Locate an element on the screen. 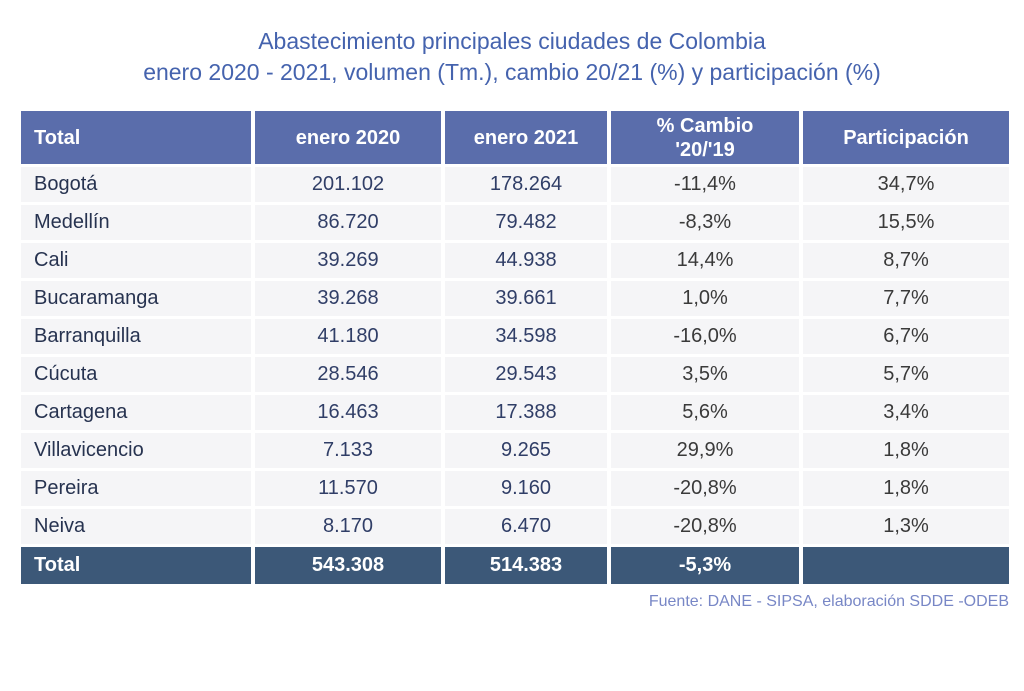  enero-2021-cell: 34.598 is located at coordinates (528, 338).